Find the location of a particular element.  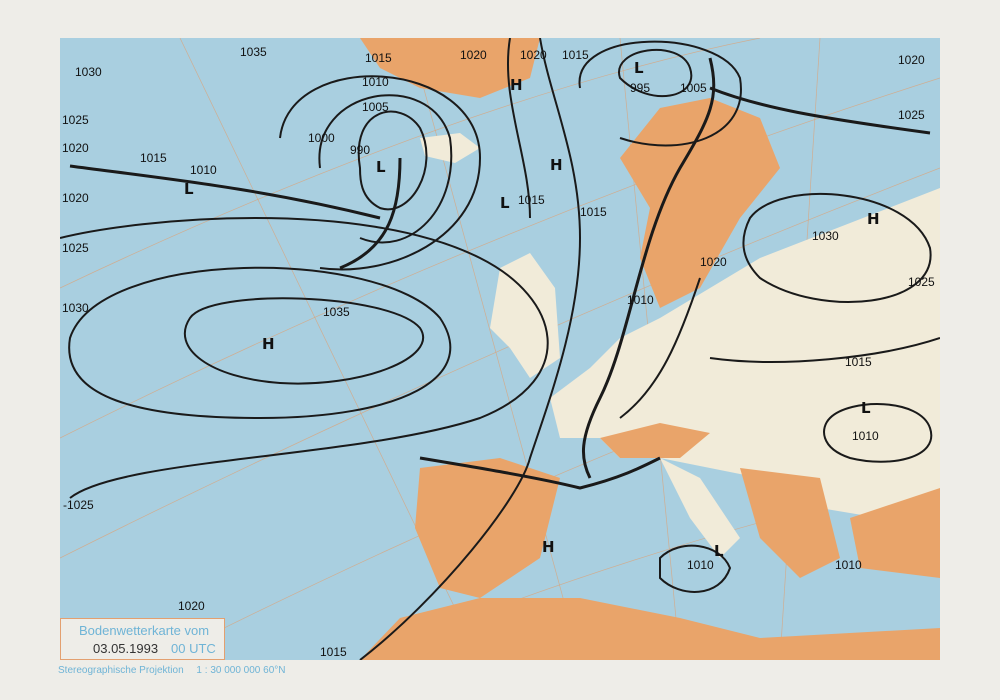

projection-text: Stereographische Projektion is located at coordinates (121, 670).